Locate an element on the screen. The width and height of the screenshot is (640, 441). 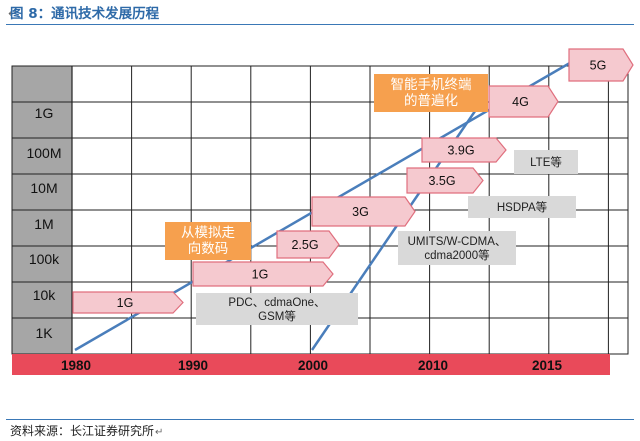
footer-rule is located at coordinates (320, 419).